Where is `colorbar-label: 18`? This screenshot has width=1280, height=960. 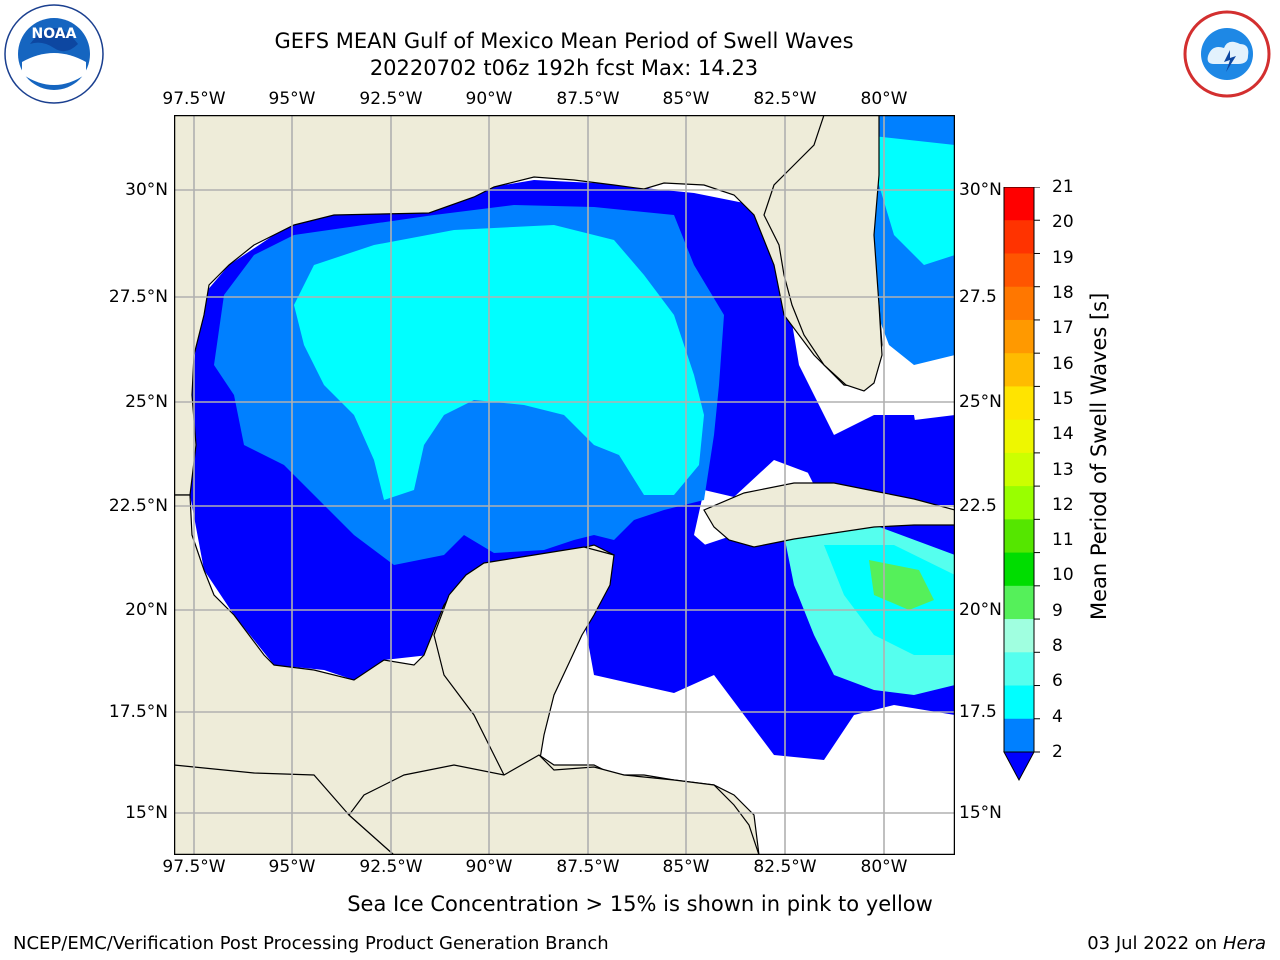
colorbar-label: 18 is located at coordinates (1063, 292).